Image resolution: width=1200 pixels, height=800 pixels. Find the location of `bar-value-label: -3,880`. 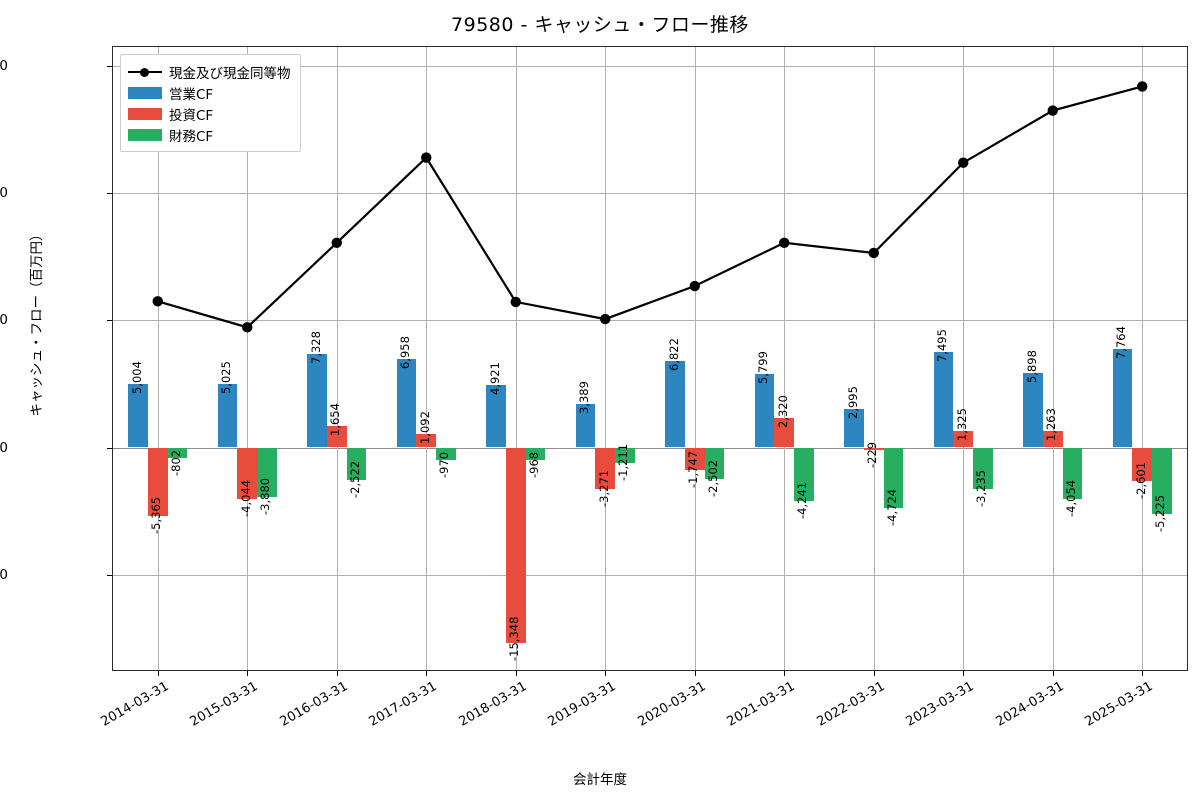

bar-value-label: -3,880 is located at coordinates (265, 496).